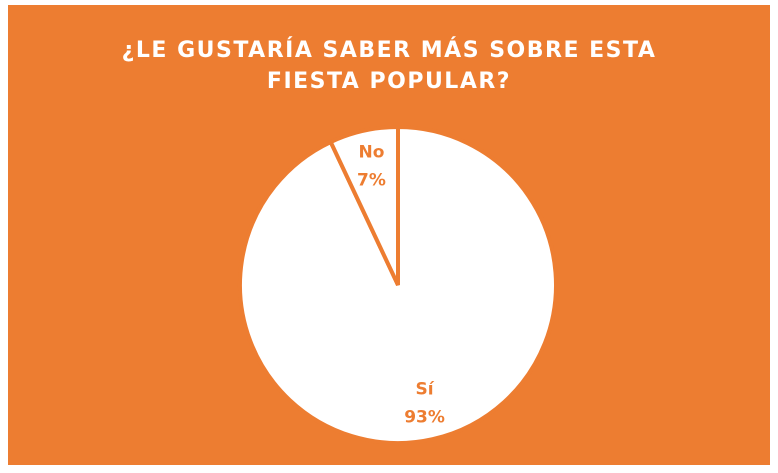 This screenshot has height=473, width=778. I want to click on slice-category-label: No, so click(371, 152).